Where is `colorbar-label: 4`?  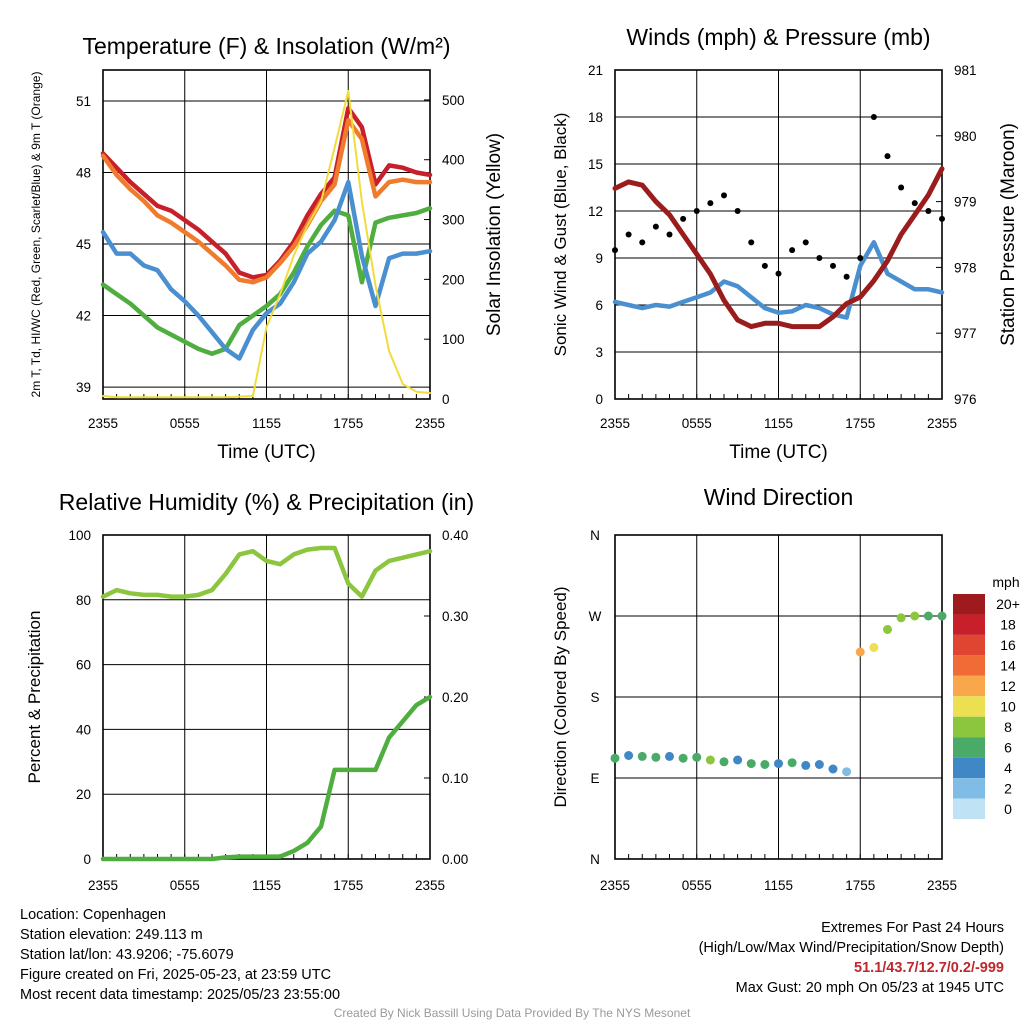
colorbar-label: 4 is located at coordinates (1008, 768).